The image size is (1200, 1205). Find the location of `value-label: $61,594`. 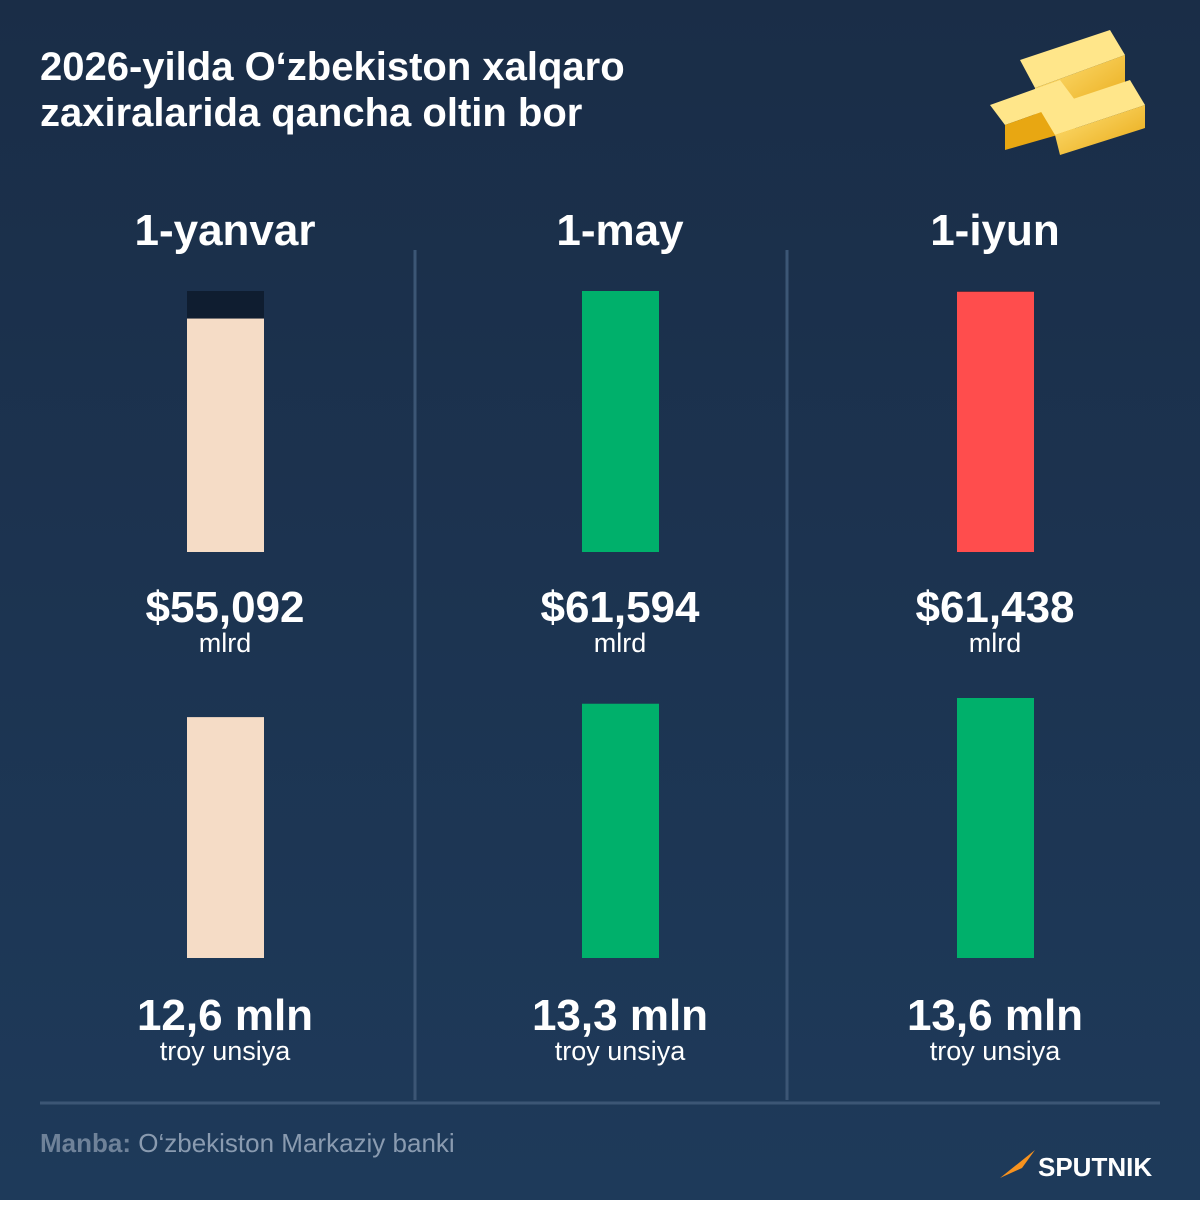

value-label: $61,594 is located at coordinates (620, 607).